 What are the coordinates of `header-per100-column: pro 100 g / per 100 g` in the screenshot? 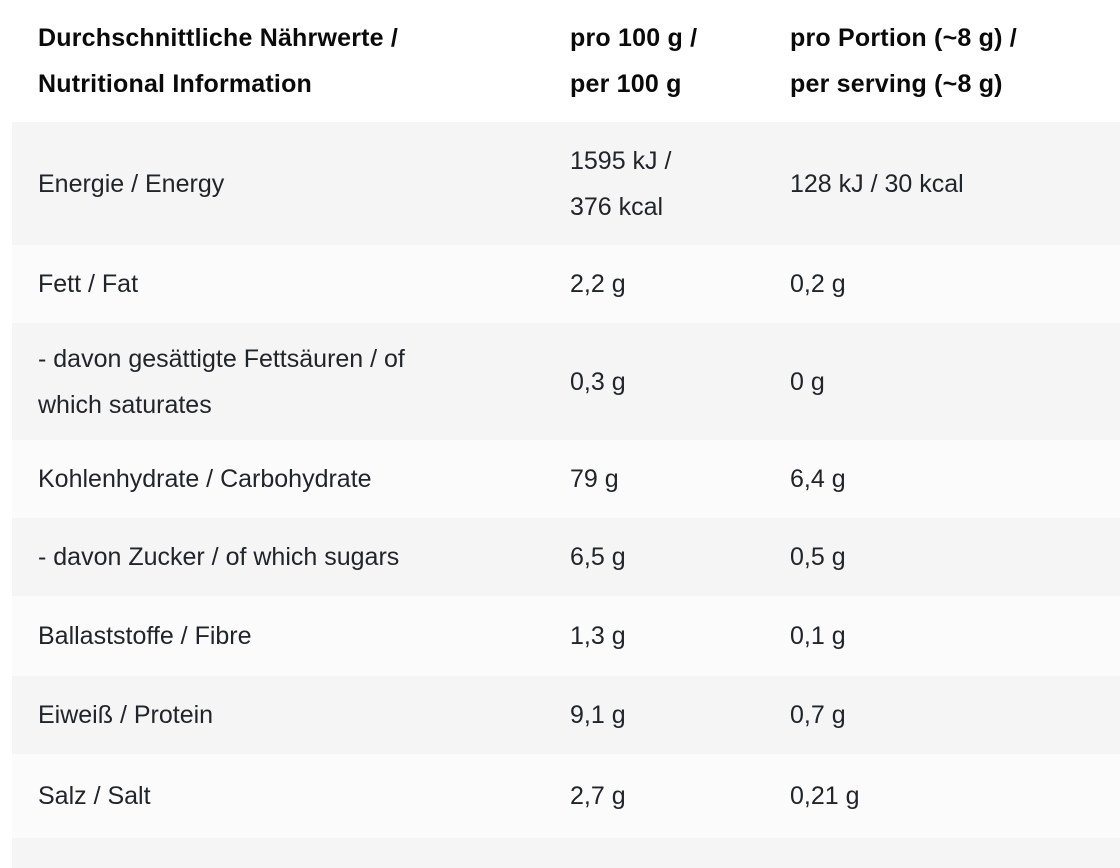 It's located at (680, 61).